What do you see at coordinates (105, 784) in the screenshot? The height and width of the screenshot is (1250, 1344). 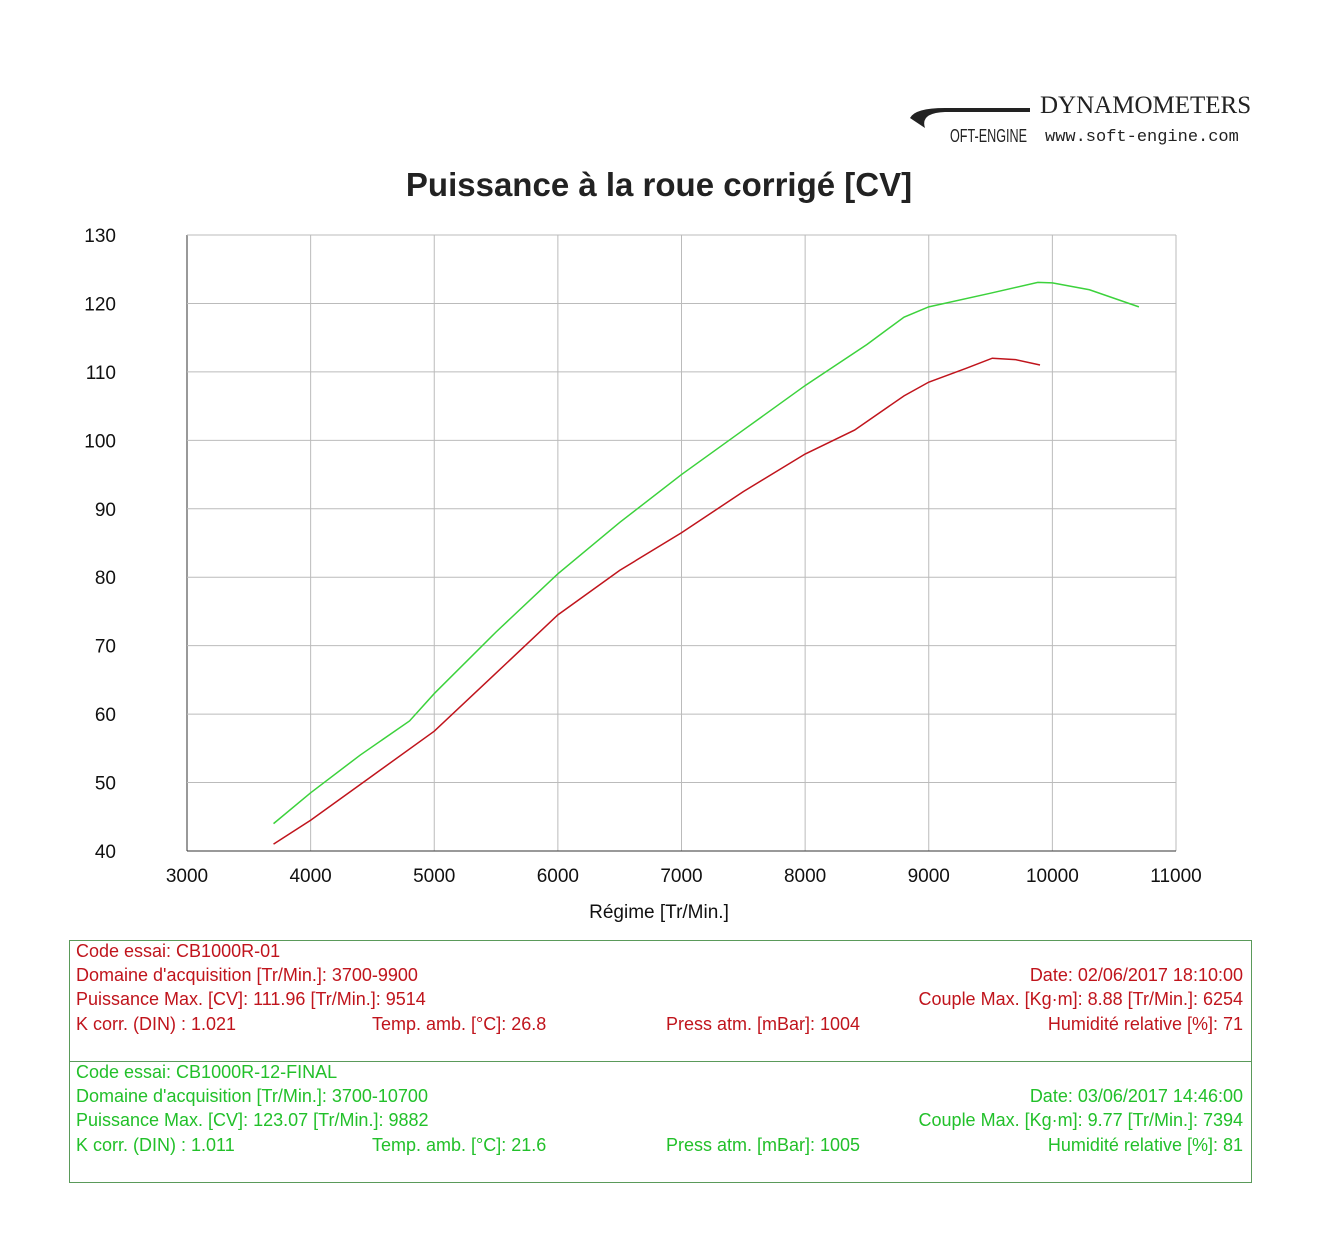 I see `y-tick-label: 50` at bounding box center [105, 784].